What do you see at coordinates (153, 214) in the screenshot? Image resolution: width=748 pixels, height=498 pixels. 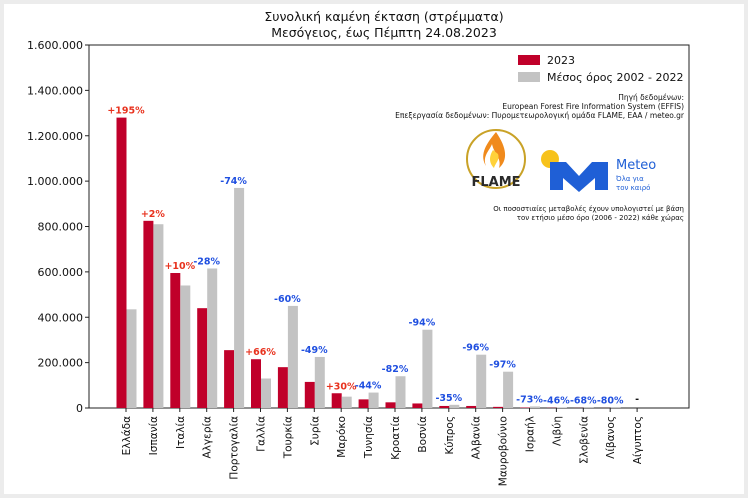 I see `change-label: +2%` at bounding box center [153, 214].